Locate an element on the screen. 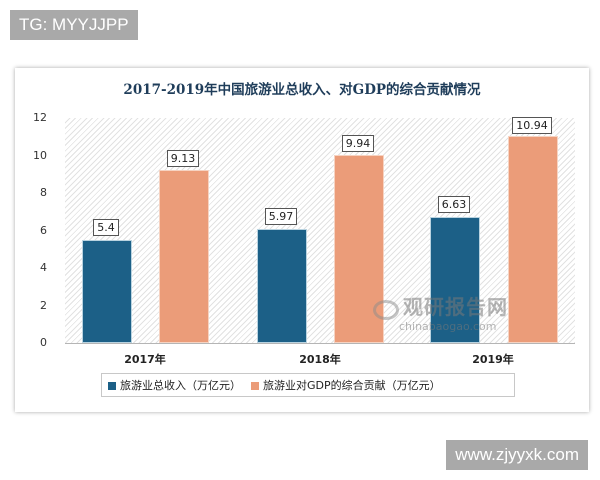  x-tick-2018: 2018年 is located at coordinates (320, 359).